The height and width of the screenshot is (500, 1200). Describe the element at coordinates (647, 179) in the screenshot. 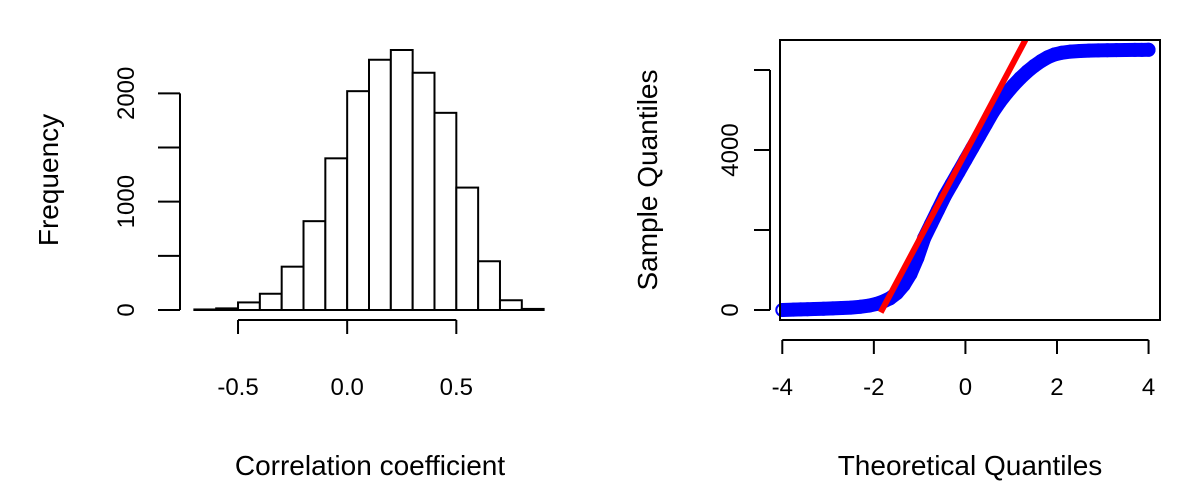

I see `qq-y-axis-title: Sample Quantiles` at that location.